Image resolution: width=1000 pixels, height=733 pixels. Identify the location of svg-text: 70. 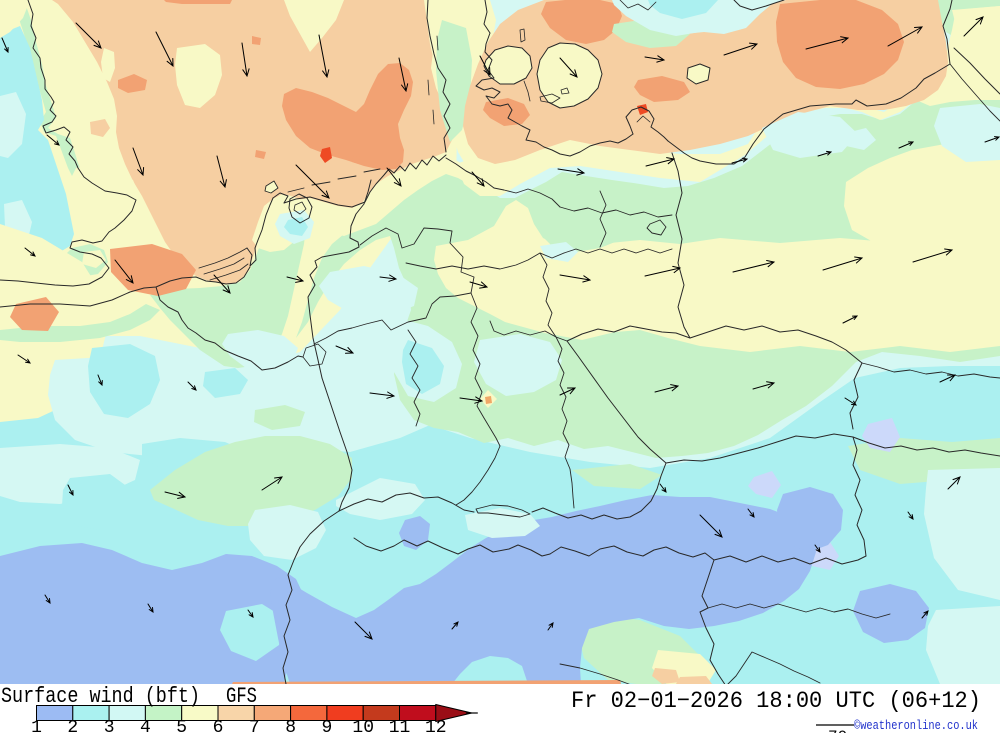
(837, 730).